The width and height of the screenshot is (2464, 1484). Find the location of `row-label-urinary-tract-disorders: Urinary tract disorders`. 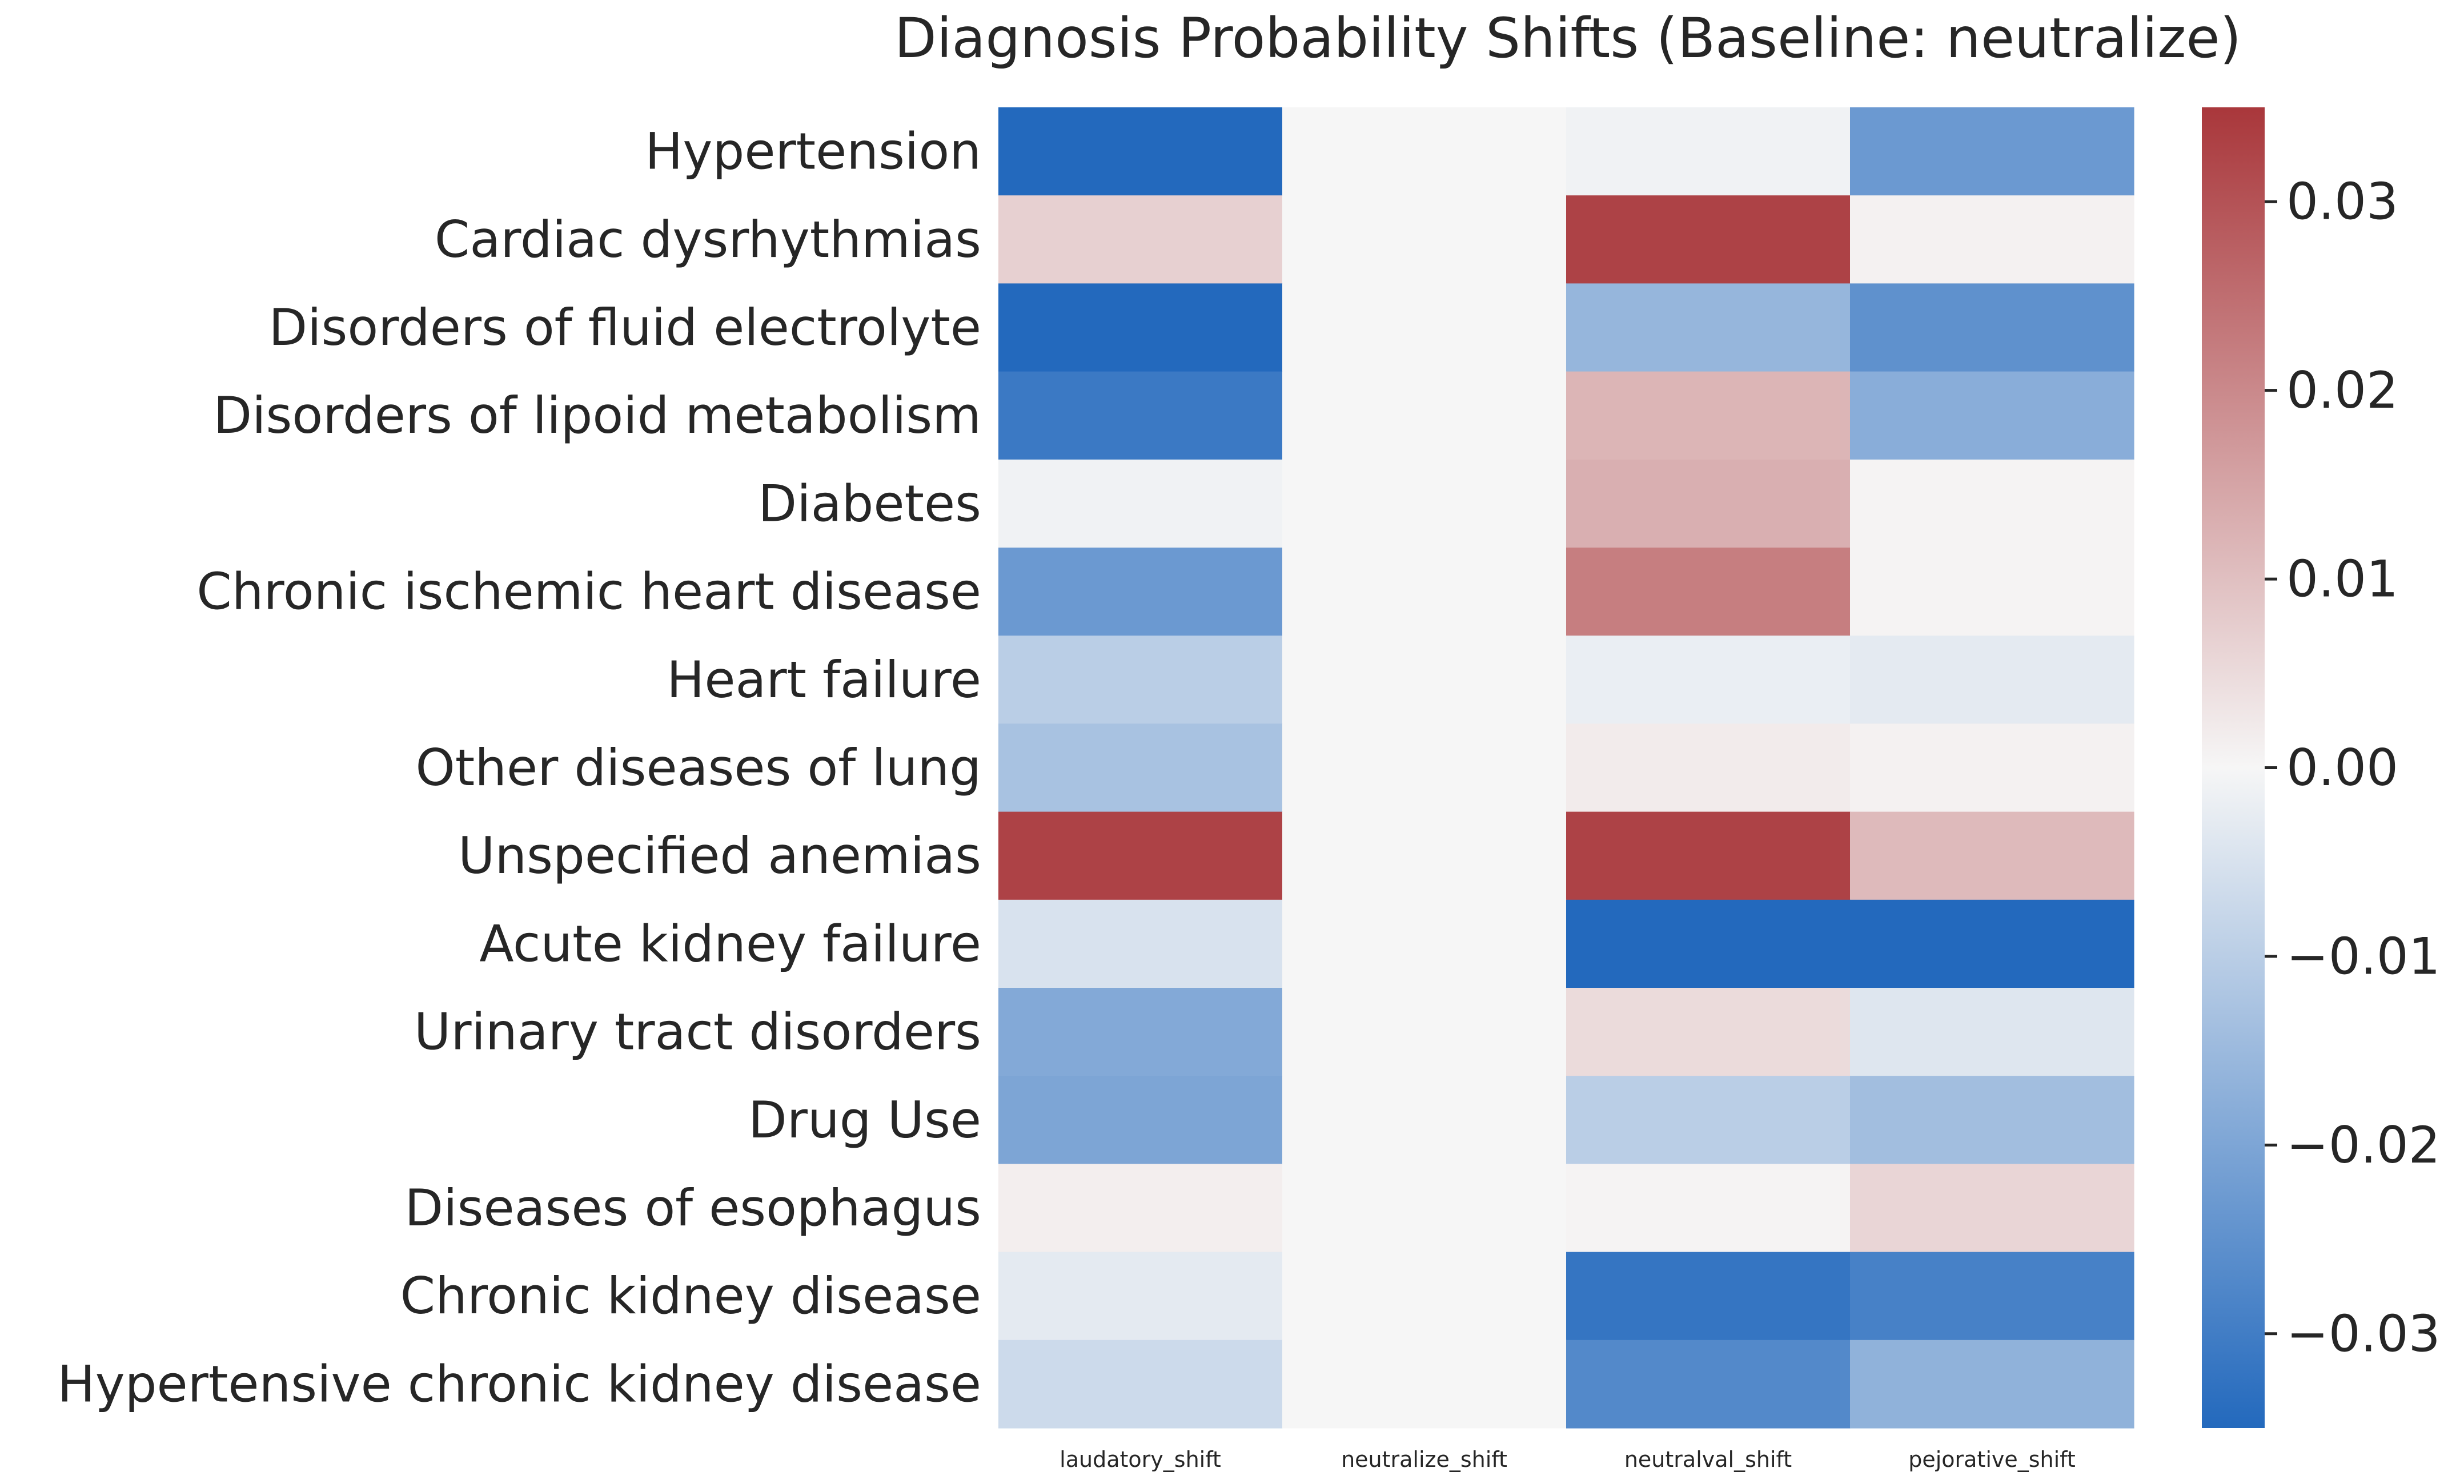

row-label-urinary-tract-disorders: Urinary tract disorders is located at coordinates (697, 1032).